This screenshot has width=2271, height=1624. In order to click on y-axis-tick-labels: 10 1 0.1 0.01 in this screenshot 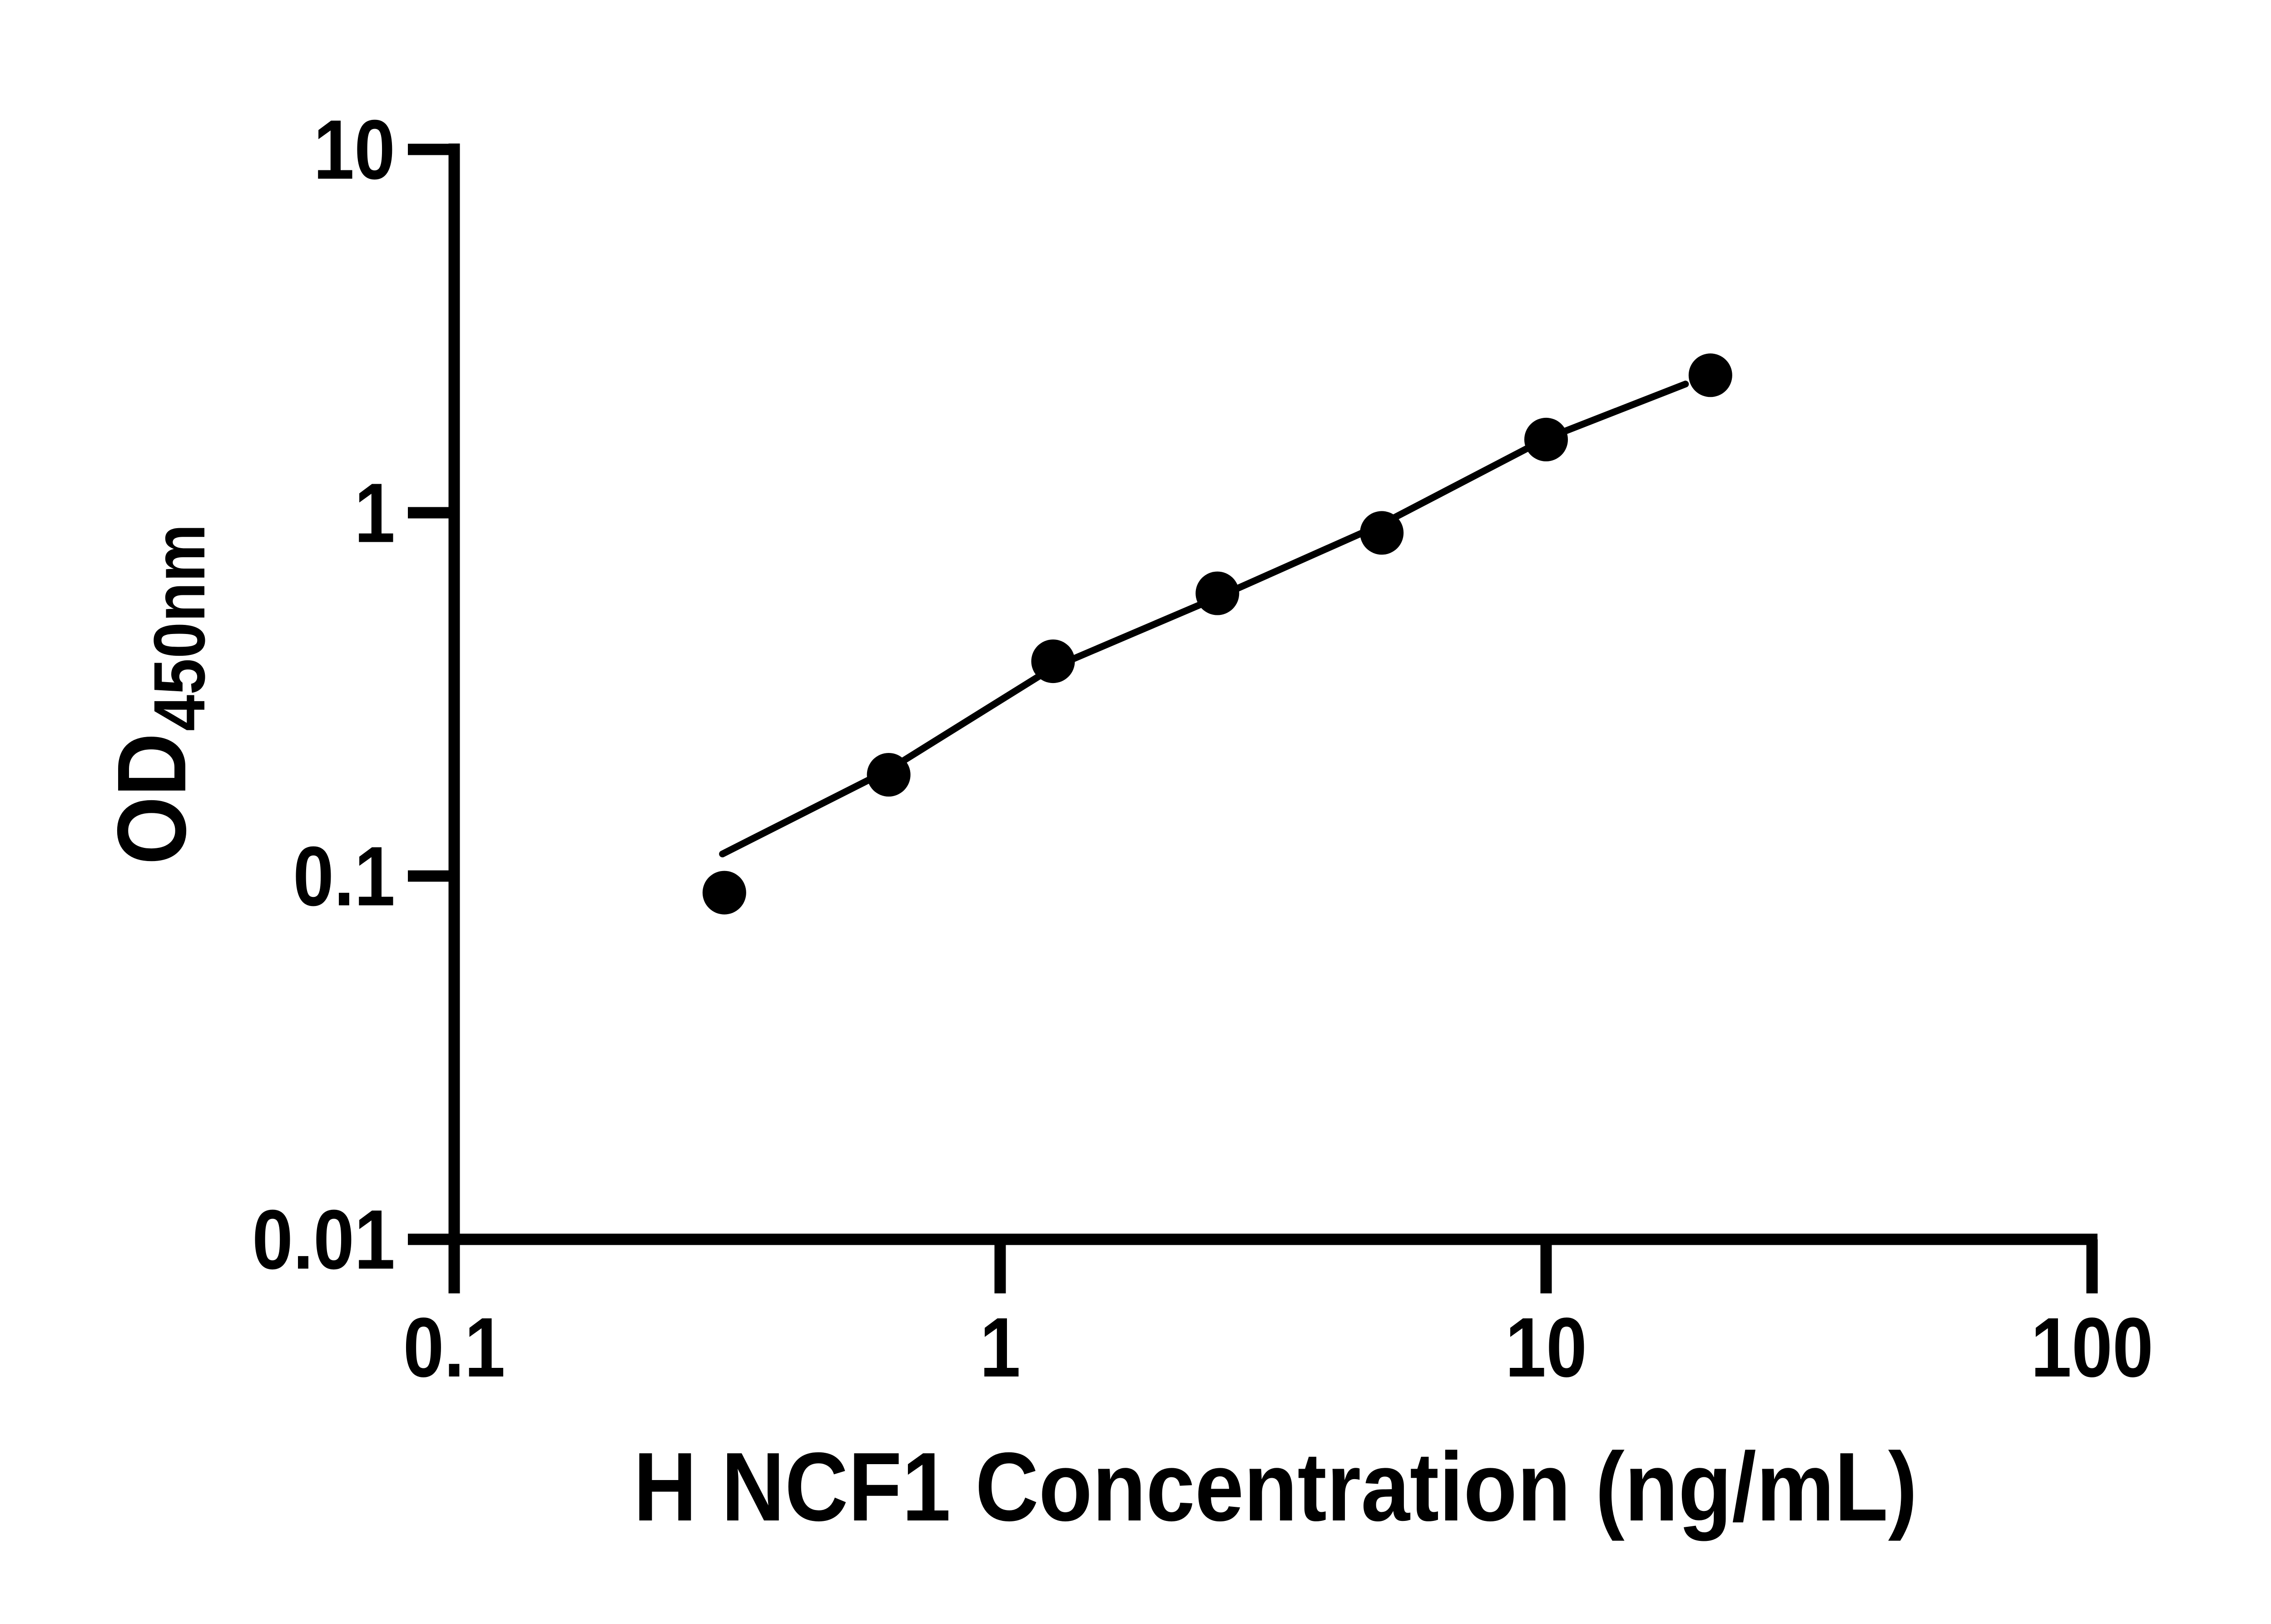, I will do `click(323, 694)`.